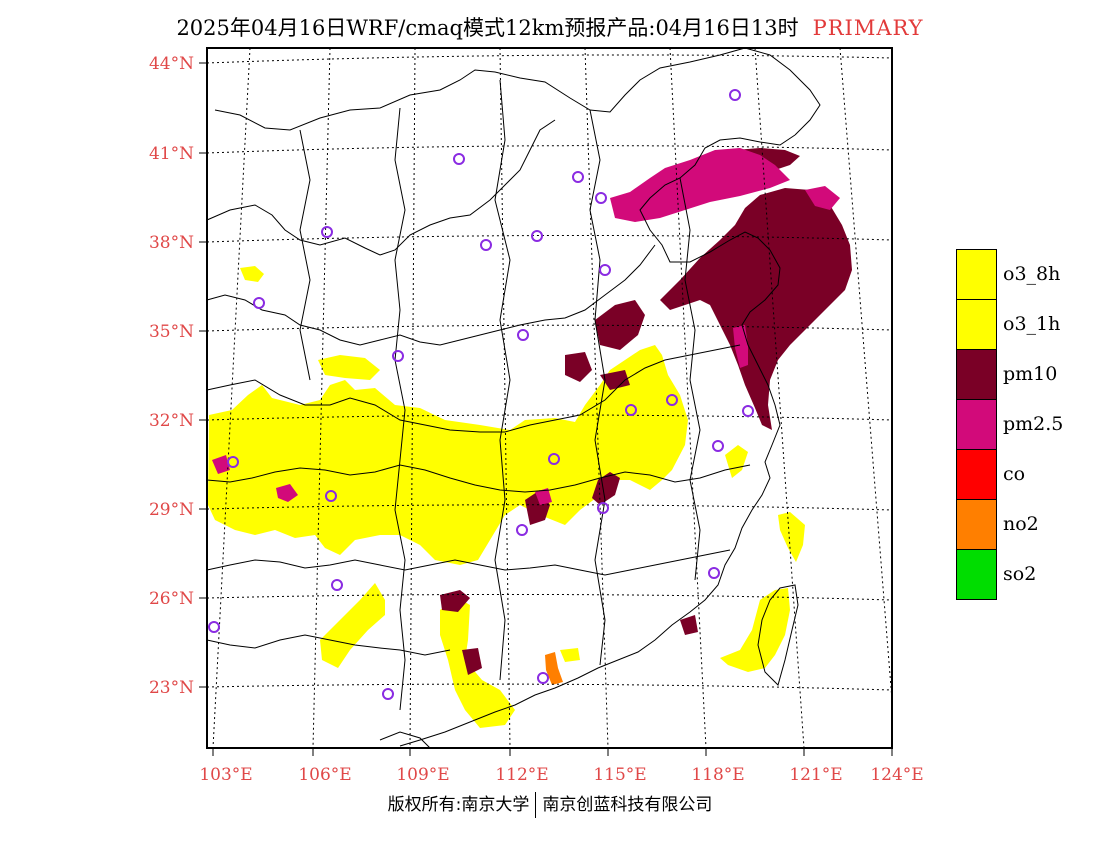  I want to click on o3-region-north-small, so click(349, 367).